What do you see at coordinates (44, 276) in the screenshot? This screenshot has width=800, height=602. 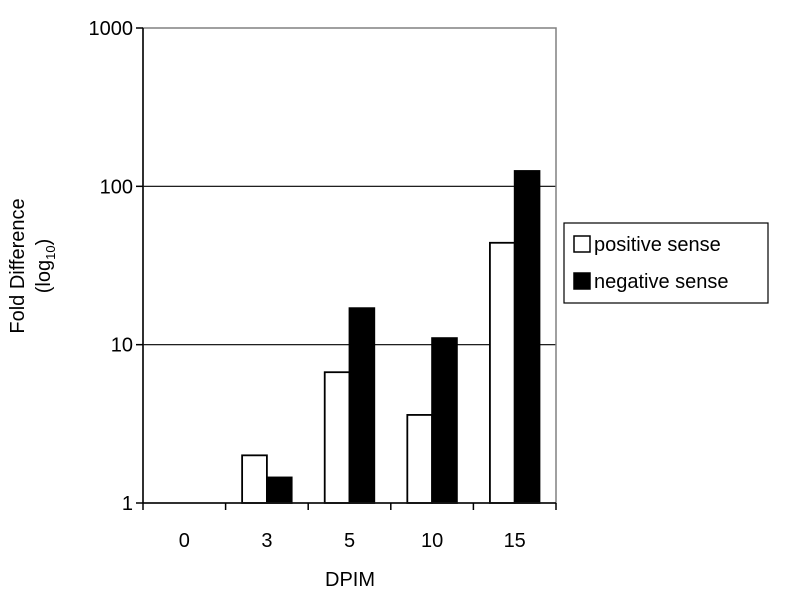 I see `y-axis-subtitle-prefix: (log` at bounding box center [44, 276].